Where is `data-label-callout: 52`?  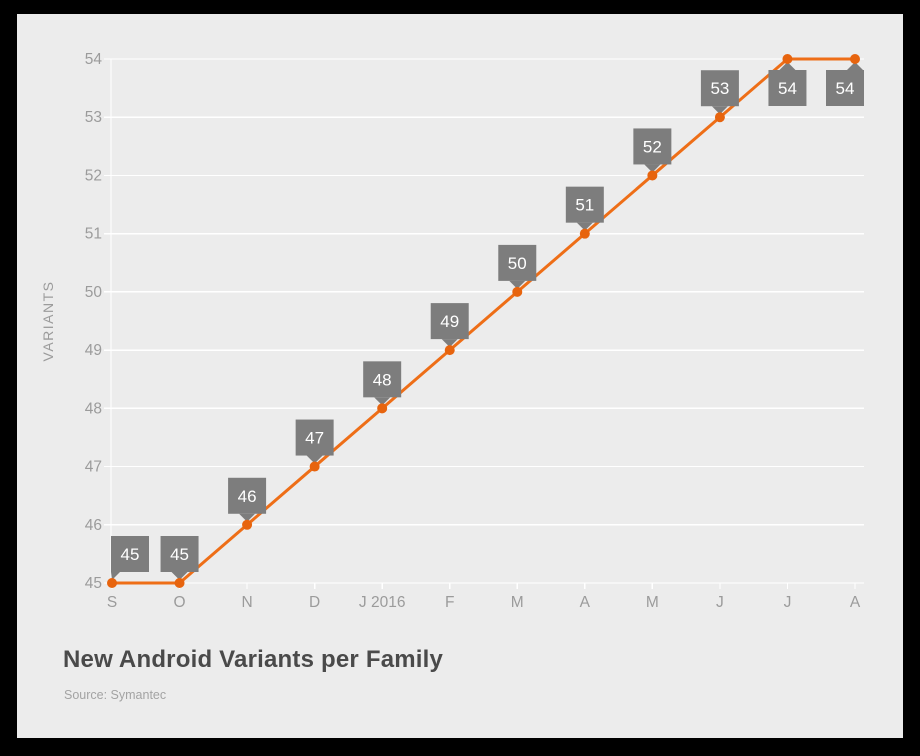 data-label-callout: 52 is located at coordinates (652, 150).